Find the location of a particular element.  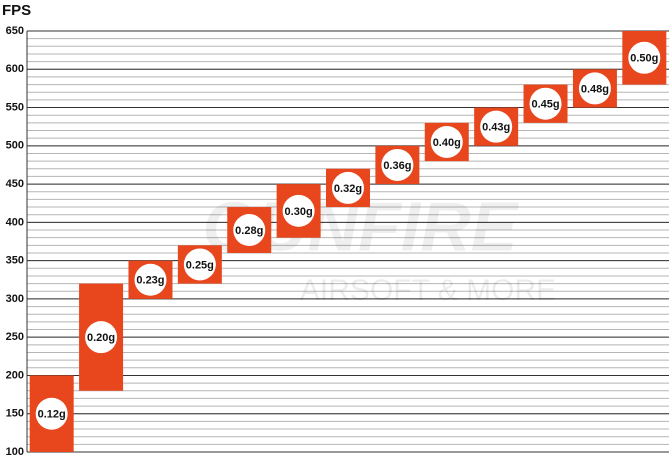

category-label: 0.48g is located at coordinates (595, 89).